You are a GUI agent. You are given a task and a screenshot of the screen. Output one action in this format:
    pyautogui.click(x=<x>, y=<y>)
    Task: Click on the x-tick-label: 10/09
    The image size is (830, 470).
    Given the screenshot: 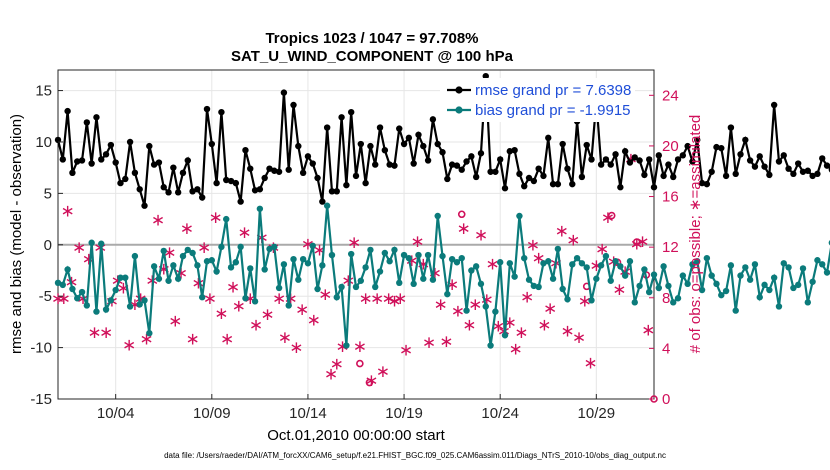 What is the action you would take?
    pyautogui.click(x=212, y=413)
    